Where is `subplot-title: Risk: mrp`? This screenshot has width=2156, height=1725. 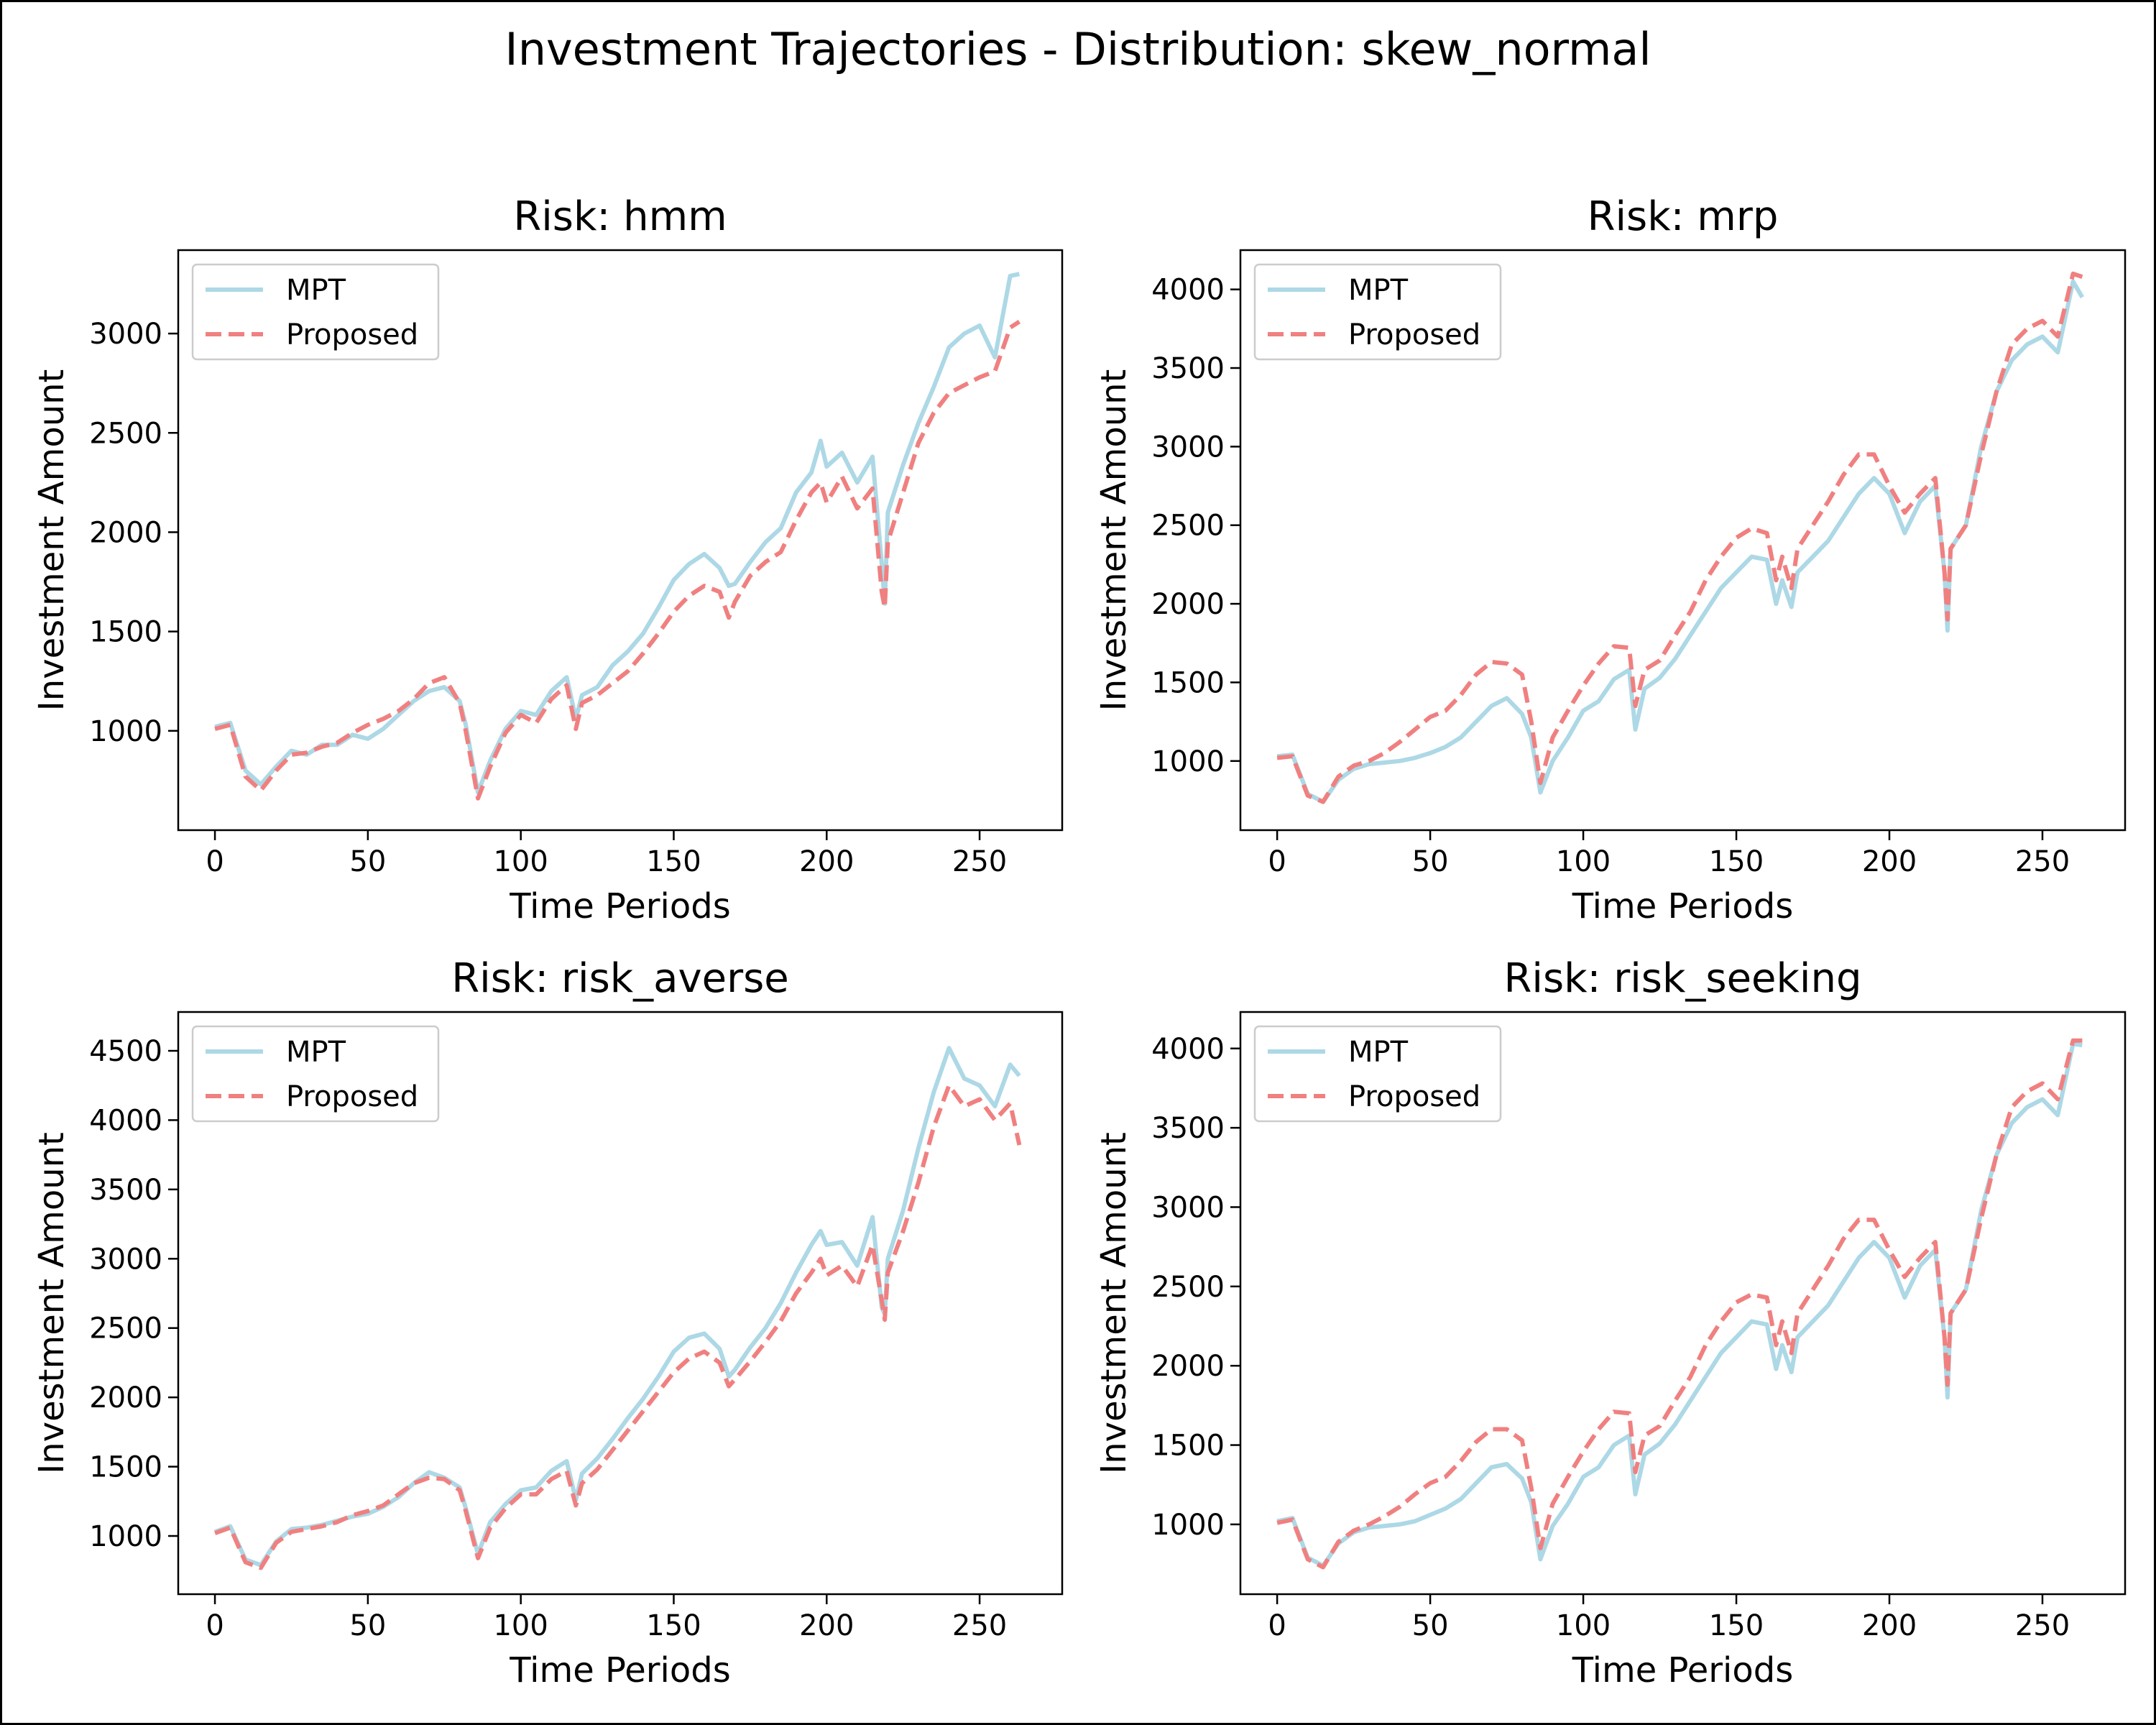 subplot-title: Risk: mrp is located at coordinates (1684, 216).